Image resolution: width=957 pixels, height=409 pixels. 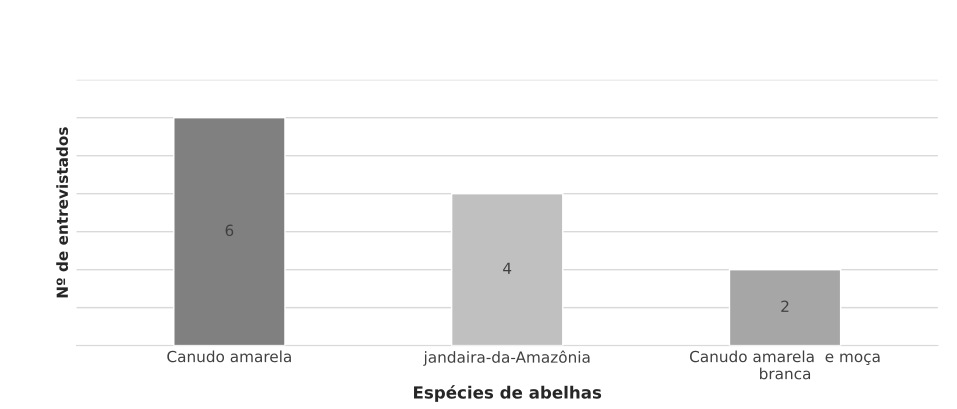 I want to click on x-tick-label: jandaira-da-Amazônia, so click(x=506, y=358).